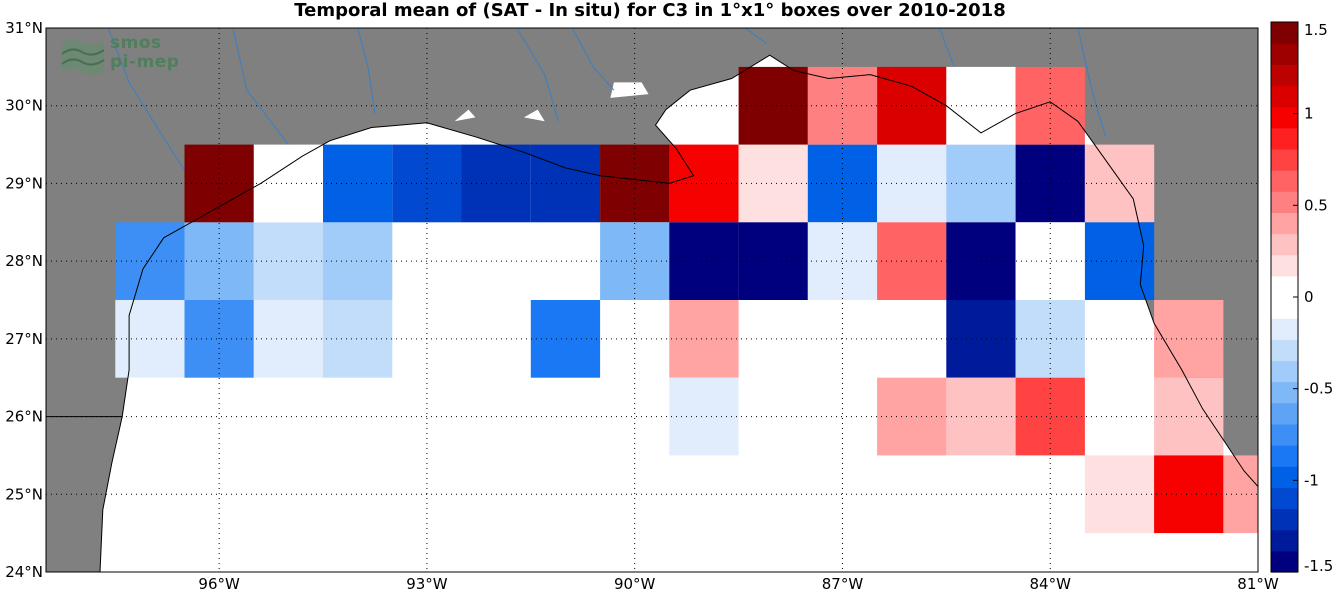 This screenshot has height=592, width=1342. Describe the element at coordinates (136, 43) in the screenshot. I see `logo-line-1: smos` at that location.